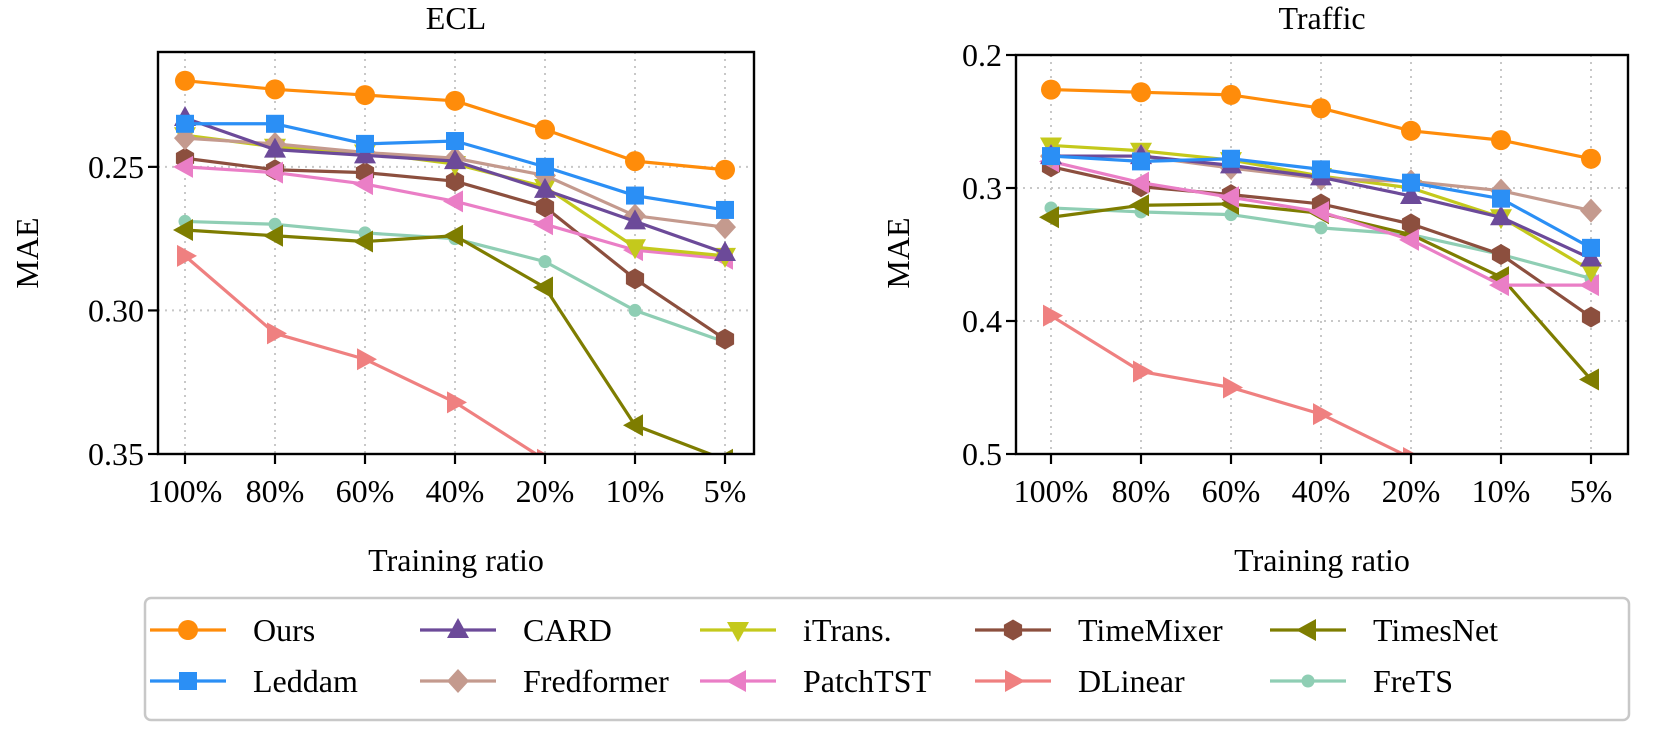 This screenshot has height=730, width=1661. What do you see at coordinates (305, 681) in the screenshot?
I see `legend-label: Leddam` at bounding box center [305, 681].